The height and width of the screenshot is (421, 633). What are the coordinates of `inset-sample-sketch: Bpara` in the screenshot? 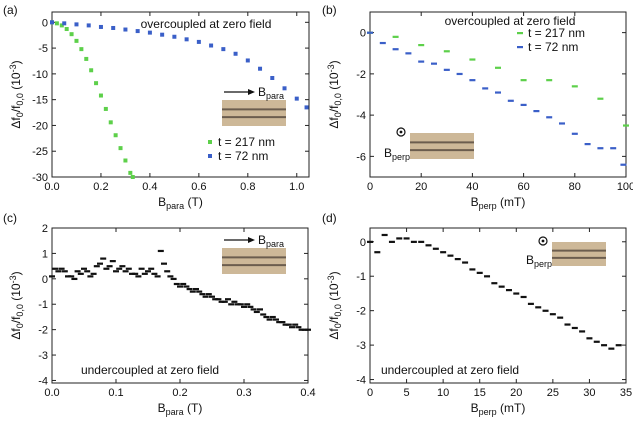 It's located at (254, 253).